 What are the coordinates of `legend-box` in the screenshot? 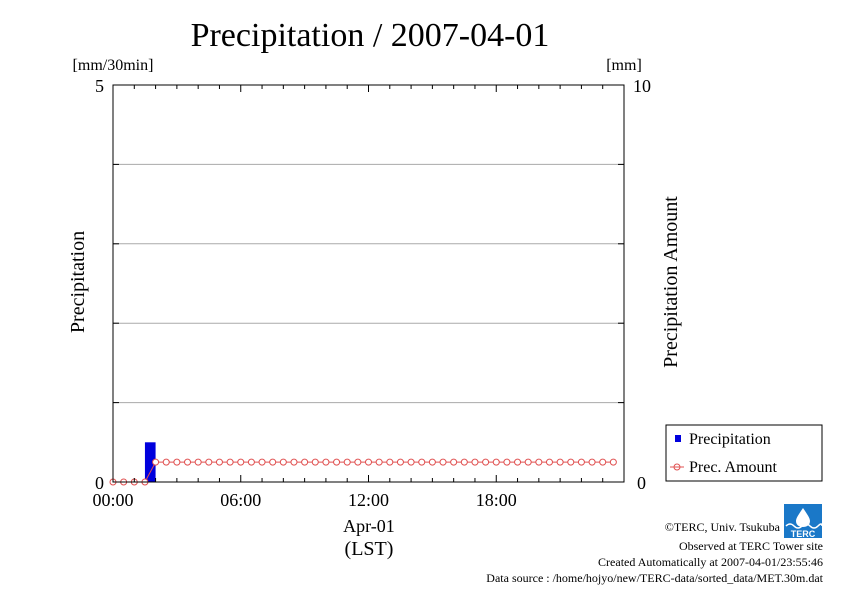 It's located at (744, 453).